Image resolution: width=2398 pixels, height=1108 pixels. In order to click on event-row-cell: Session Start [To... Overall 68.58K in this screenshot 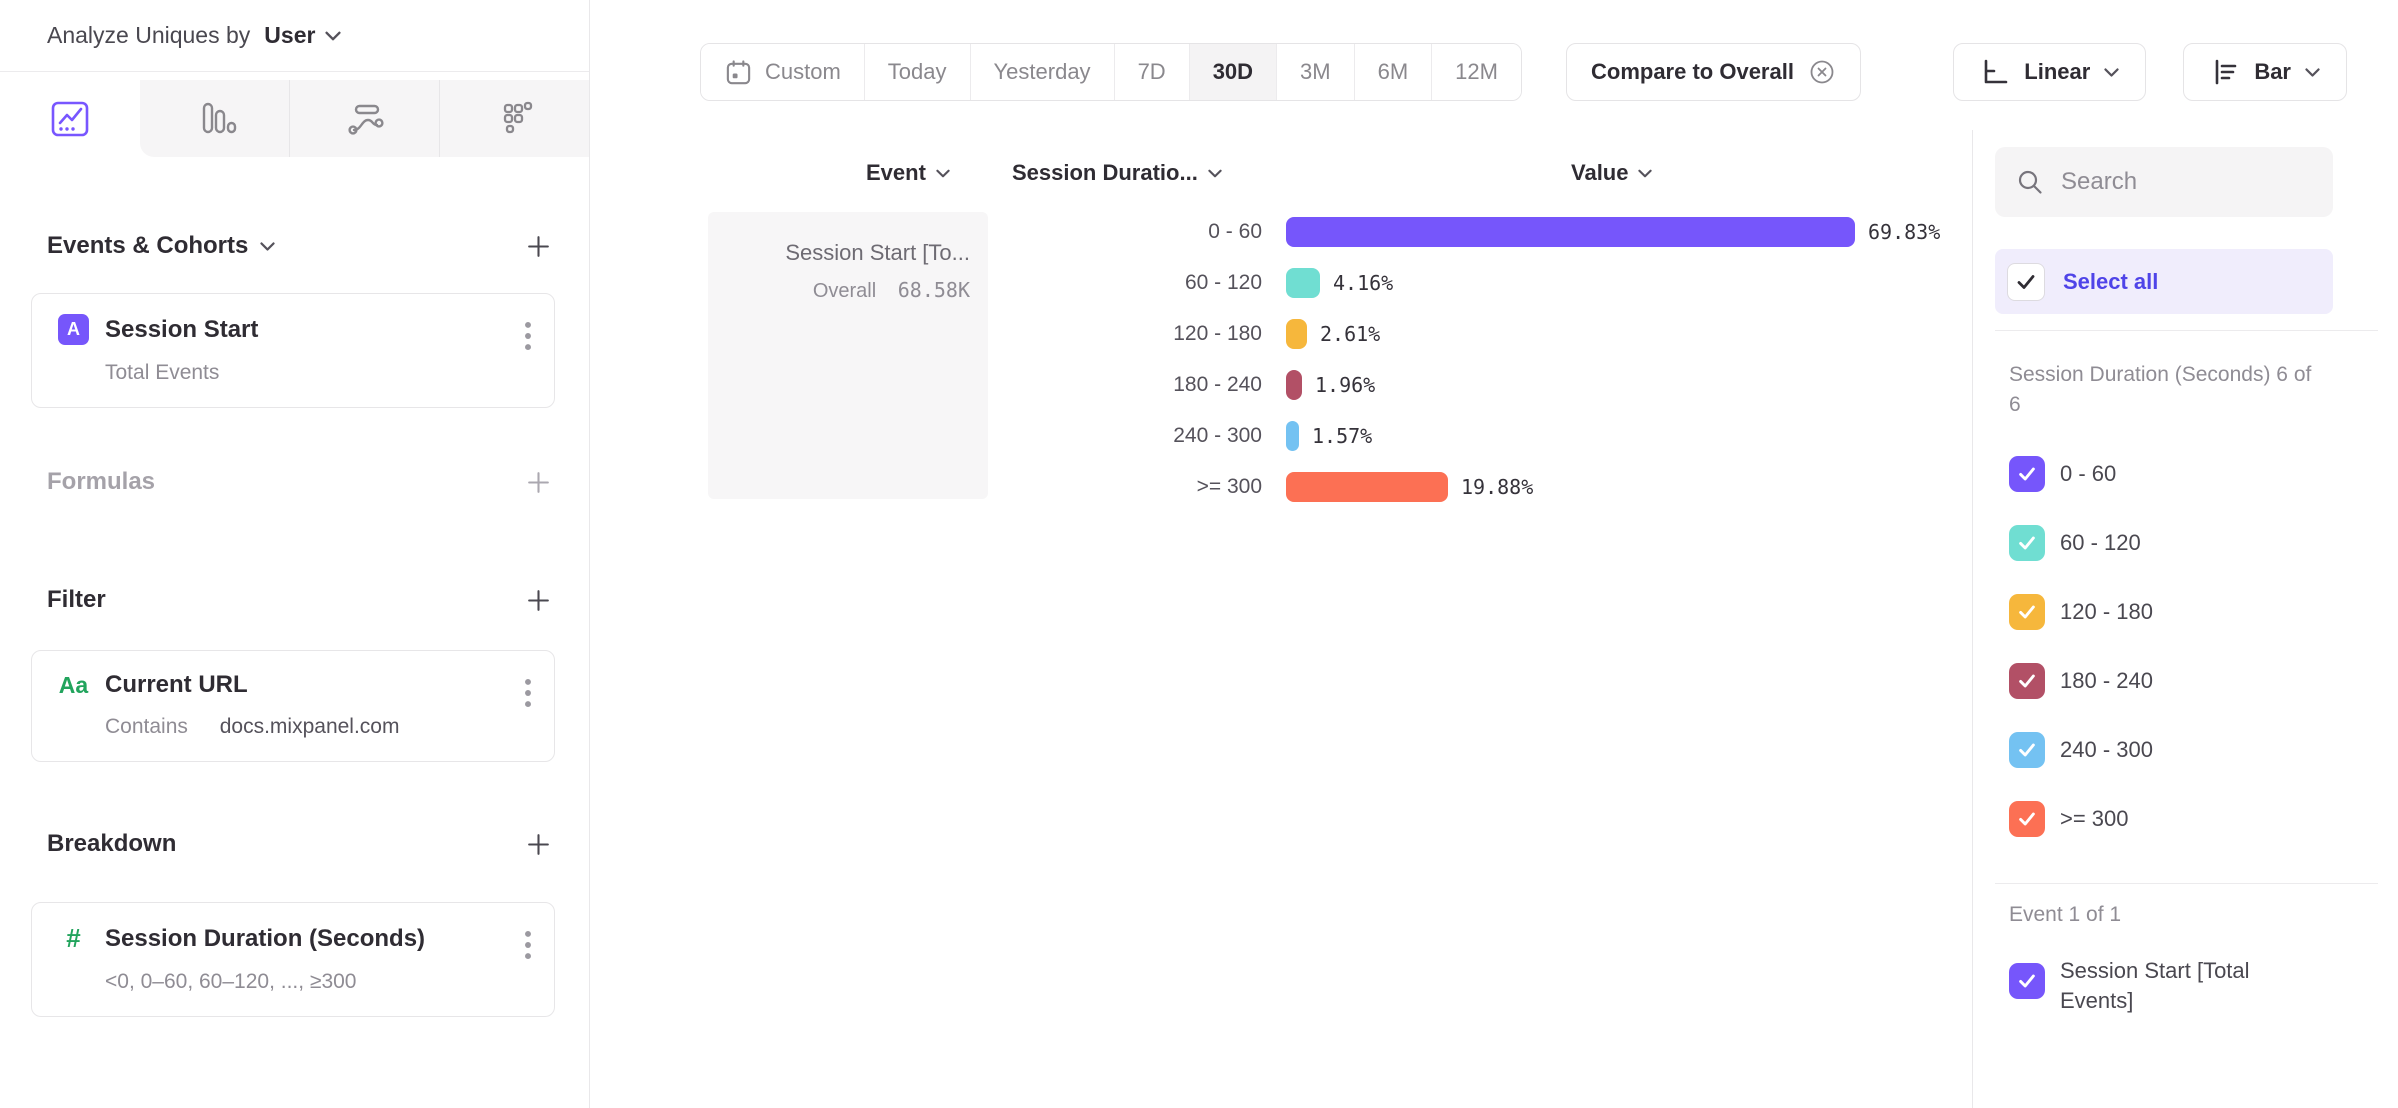, I will do `click(848, 355)`.